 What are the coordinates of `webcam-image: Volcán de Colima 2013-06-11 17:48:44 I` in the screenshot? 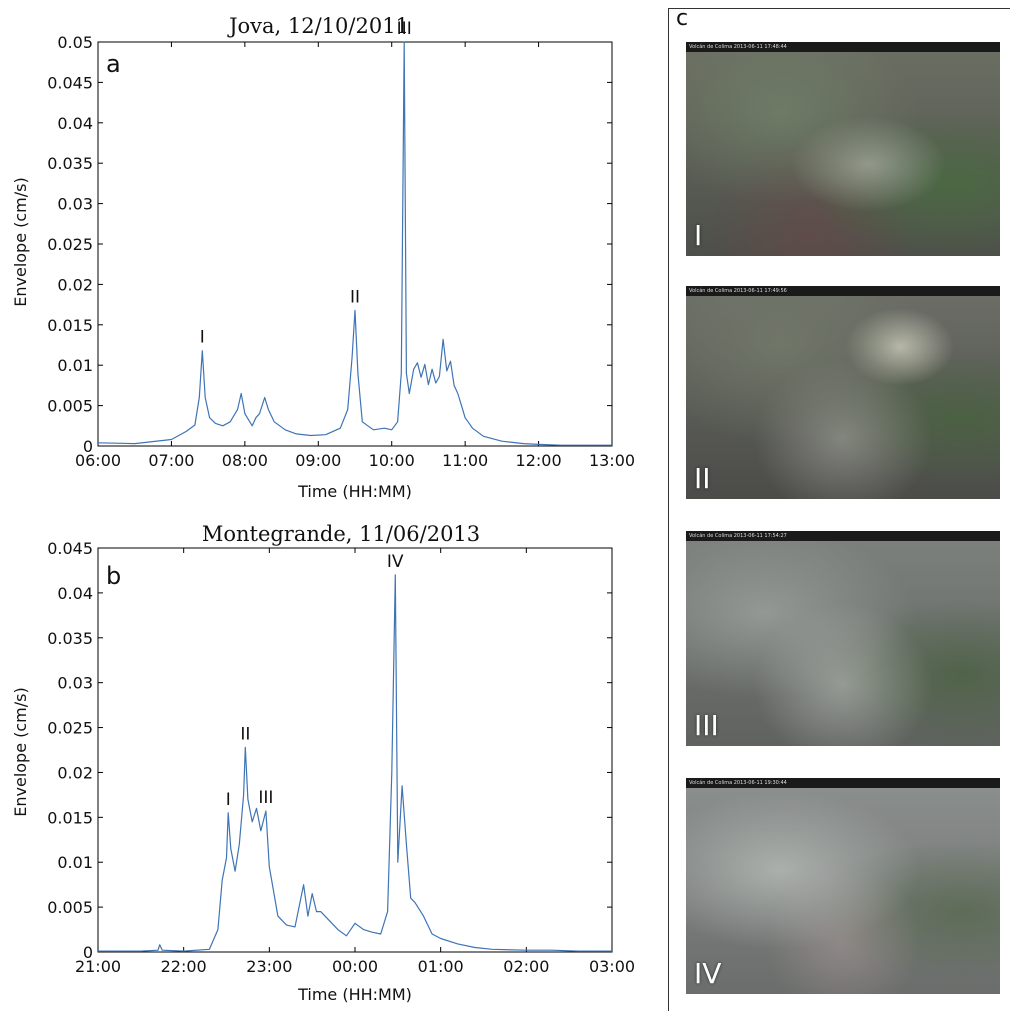 It's located at (843, 149).